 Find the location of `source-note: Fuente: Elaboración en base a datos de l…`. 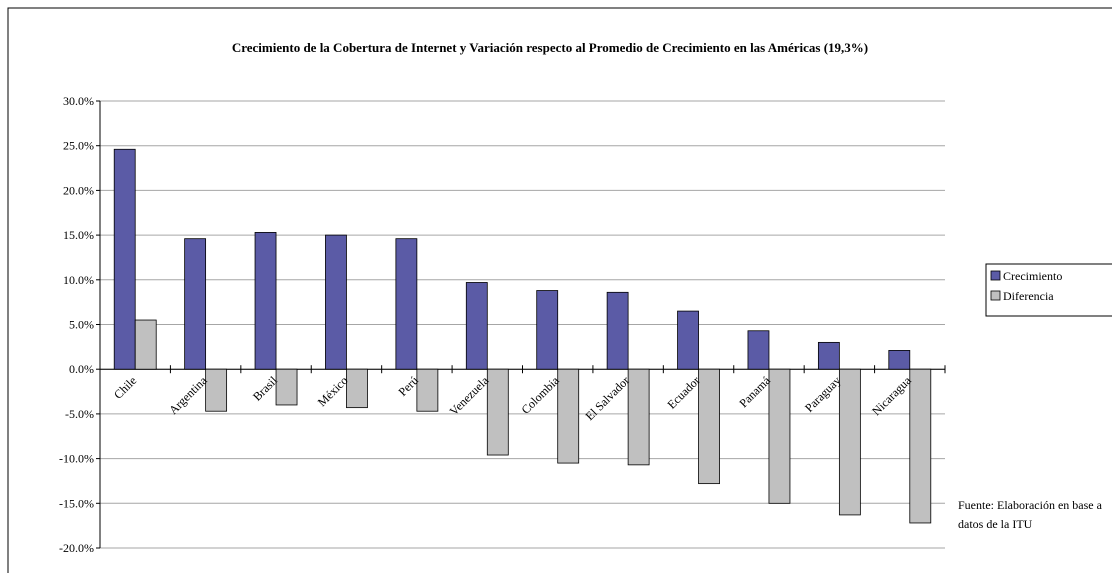

source-note: Fuente: Elaboración en base a datos de l… is located at coordinates (1030, 514).